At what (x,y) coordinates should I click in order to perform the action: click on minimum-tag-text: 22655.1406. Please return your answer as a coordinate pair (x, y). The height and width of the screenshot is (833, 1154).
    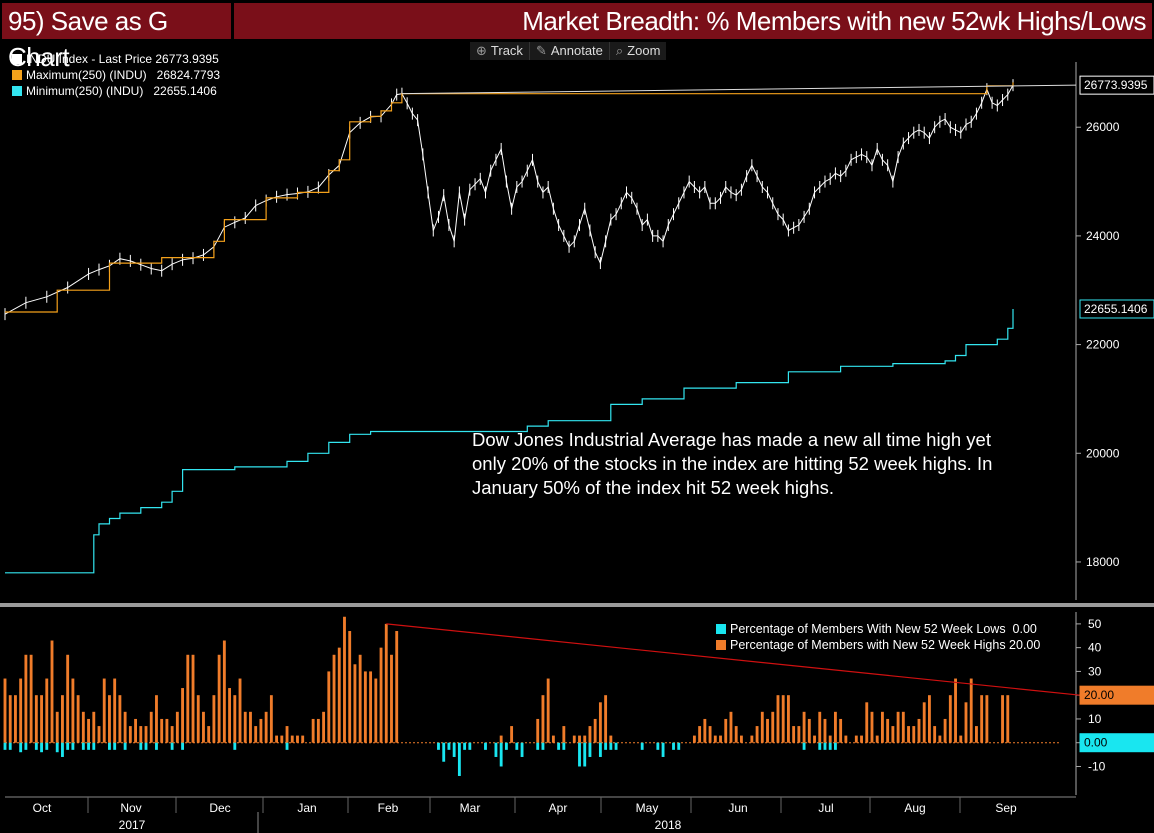
    Looking at the image, I should click on (1116, 309).